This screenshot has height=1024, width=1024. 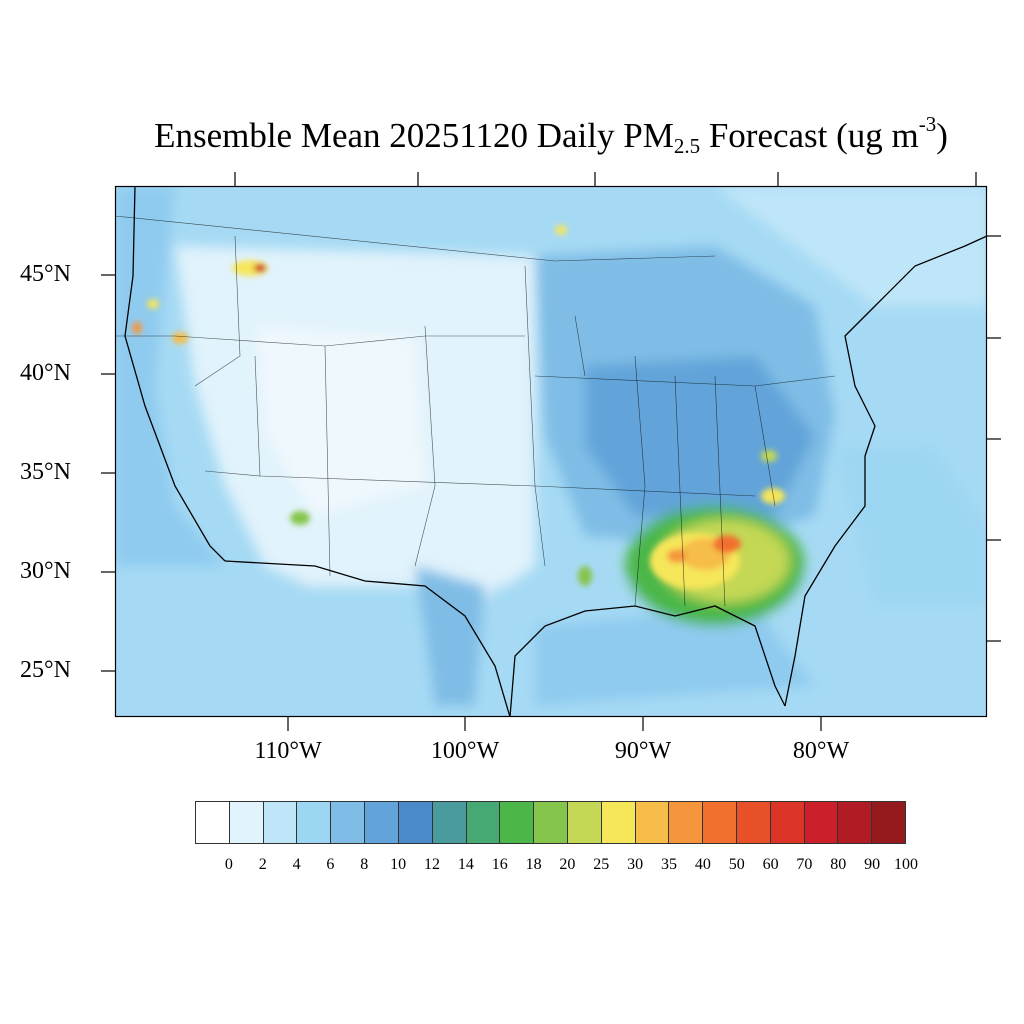 What do you see at coordinates (296, 864) in the screenshot?
I see `colorbar-label: 4` at bounding box center [296, 864].